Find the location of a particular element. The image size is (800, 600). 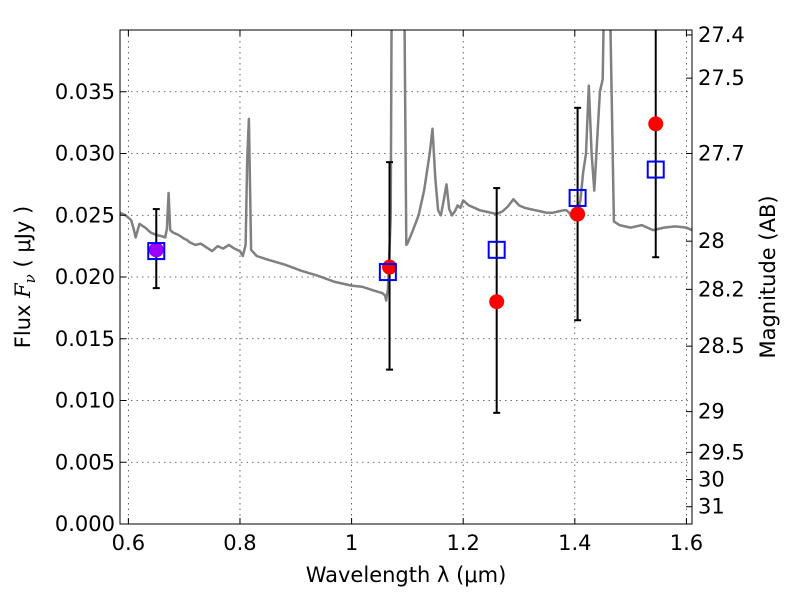

right-tick-label: 27.7 is located at coordinates (721, 154).